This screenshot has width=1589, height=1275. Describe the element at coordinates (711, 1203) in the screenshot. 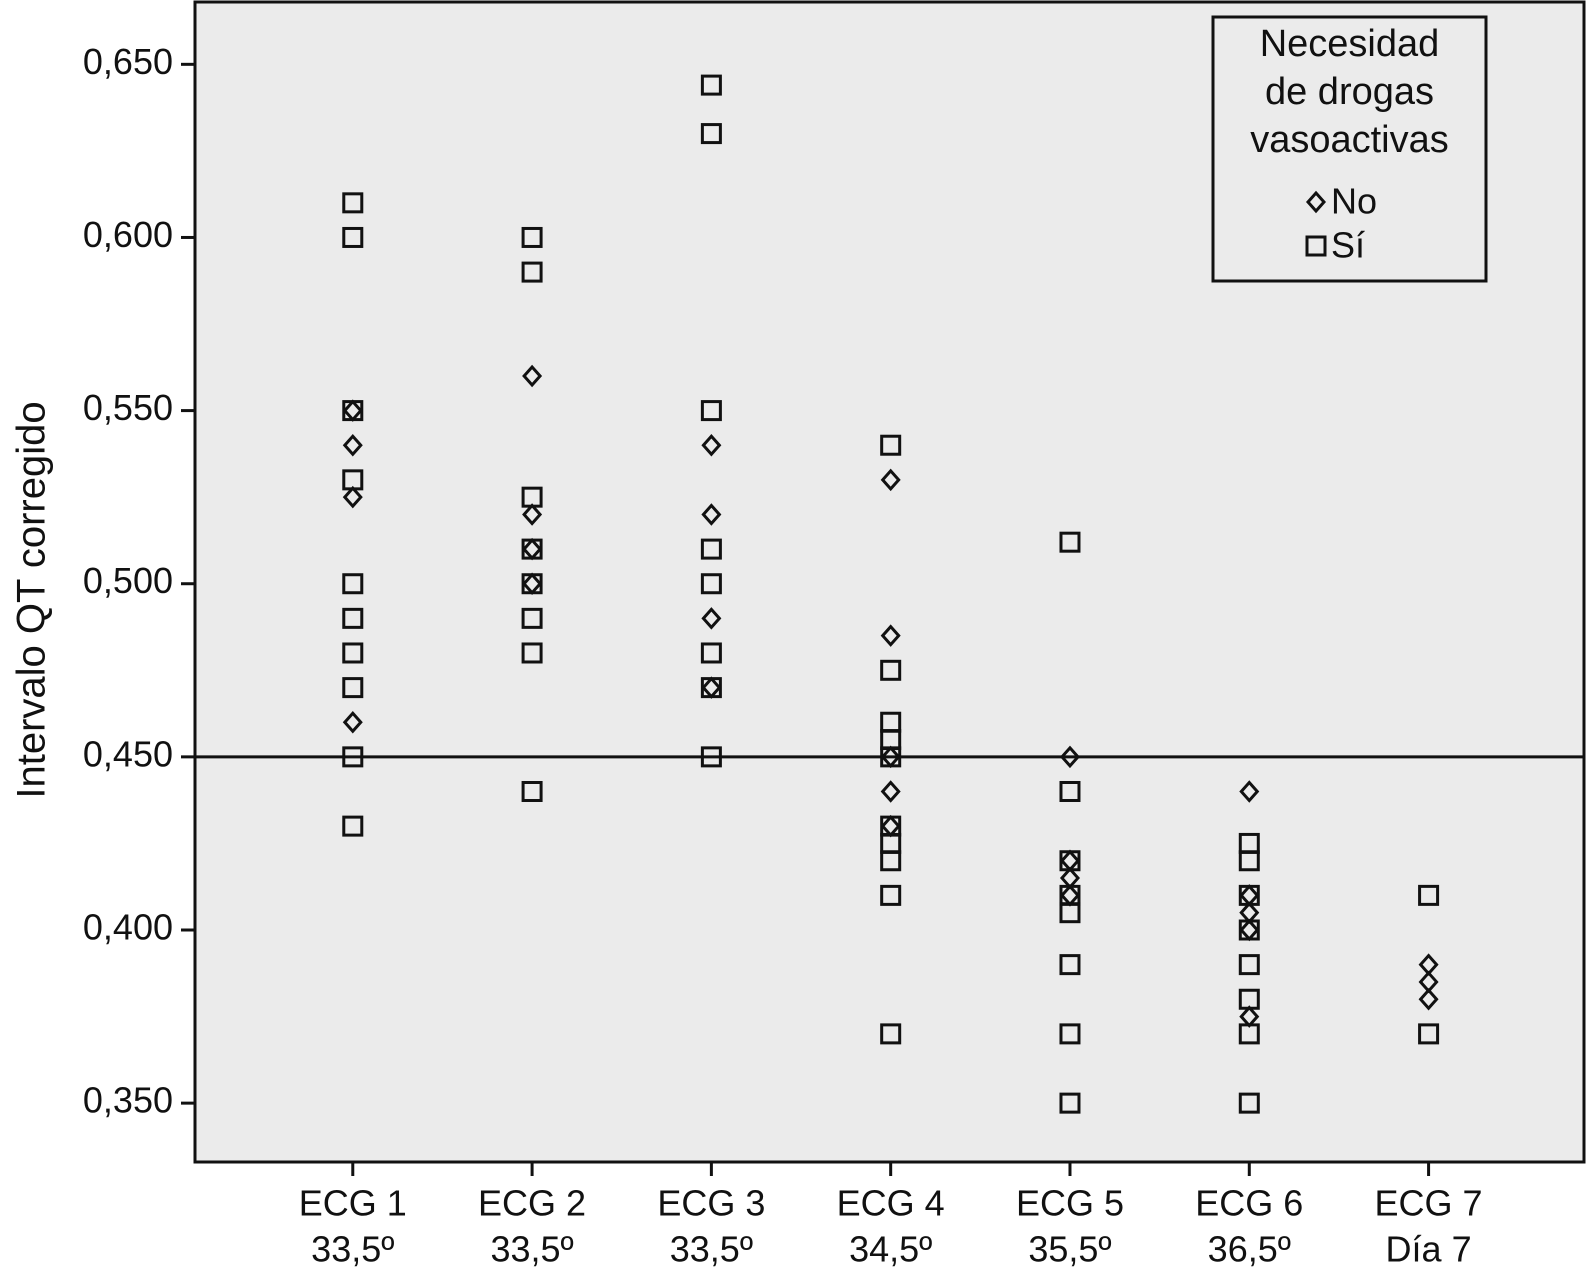

I see `x-tick-label: ECG 3` at that location.